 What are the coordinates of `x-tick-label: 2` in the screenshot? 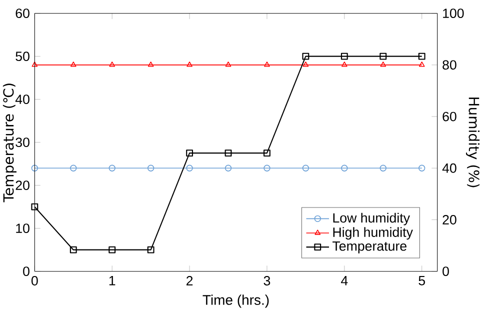 It's located at (189, 281).